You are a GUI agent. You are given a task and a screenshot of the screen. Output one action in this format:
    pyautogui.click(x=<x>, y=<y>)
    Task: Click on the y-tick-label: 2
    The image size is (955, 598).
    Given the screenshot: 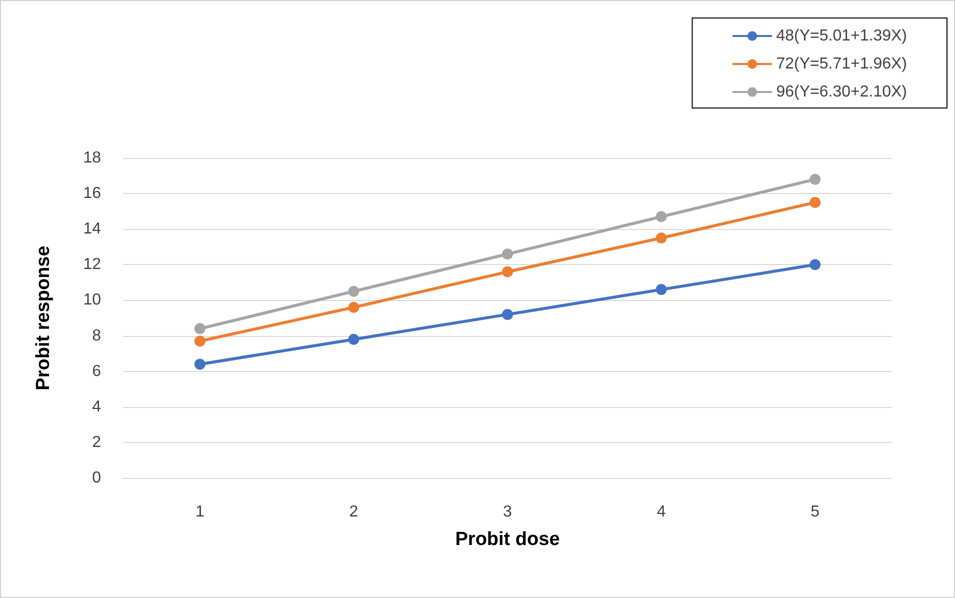 What is the action you would take?
    pyautogui.click(x=97, y=442)
    